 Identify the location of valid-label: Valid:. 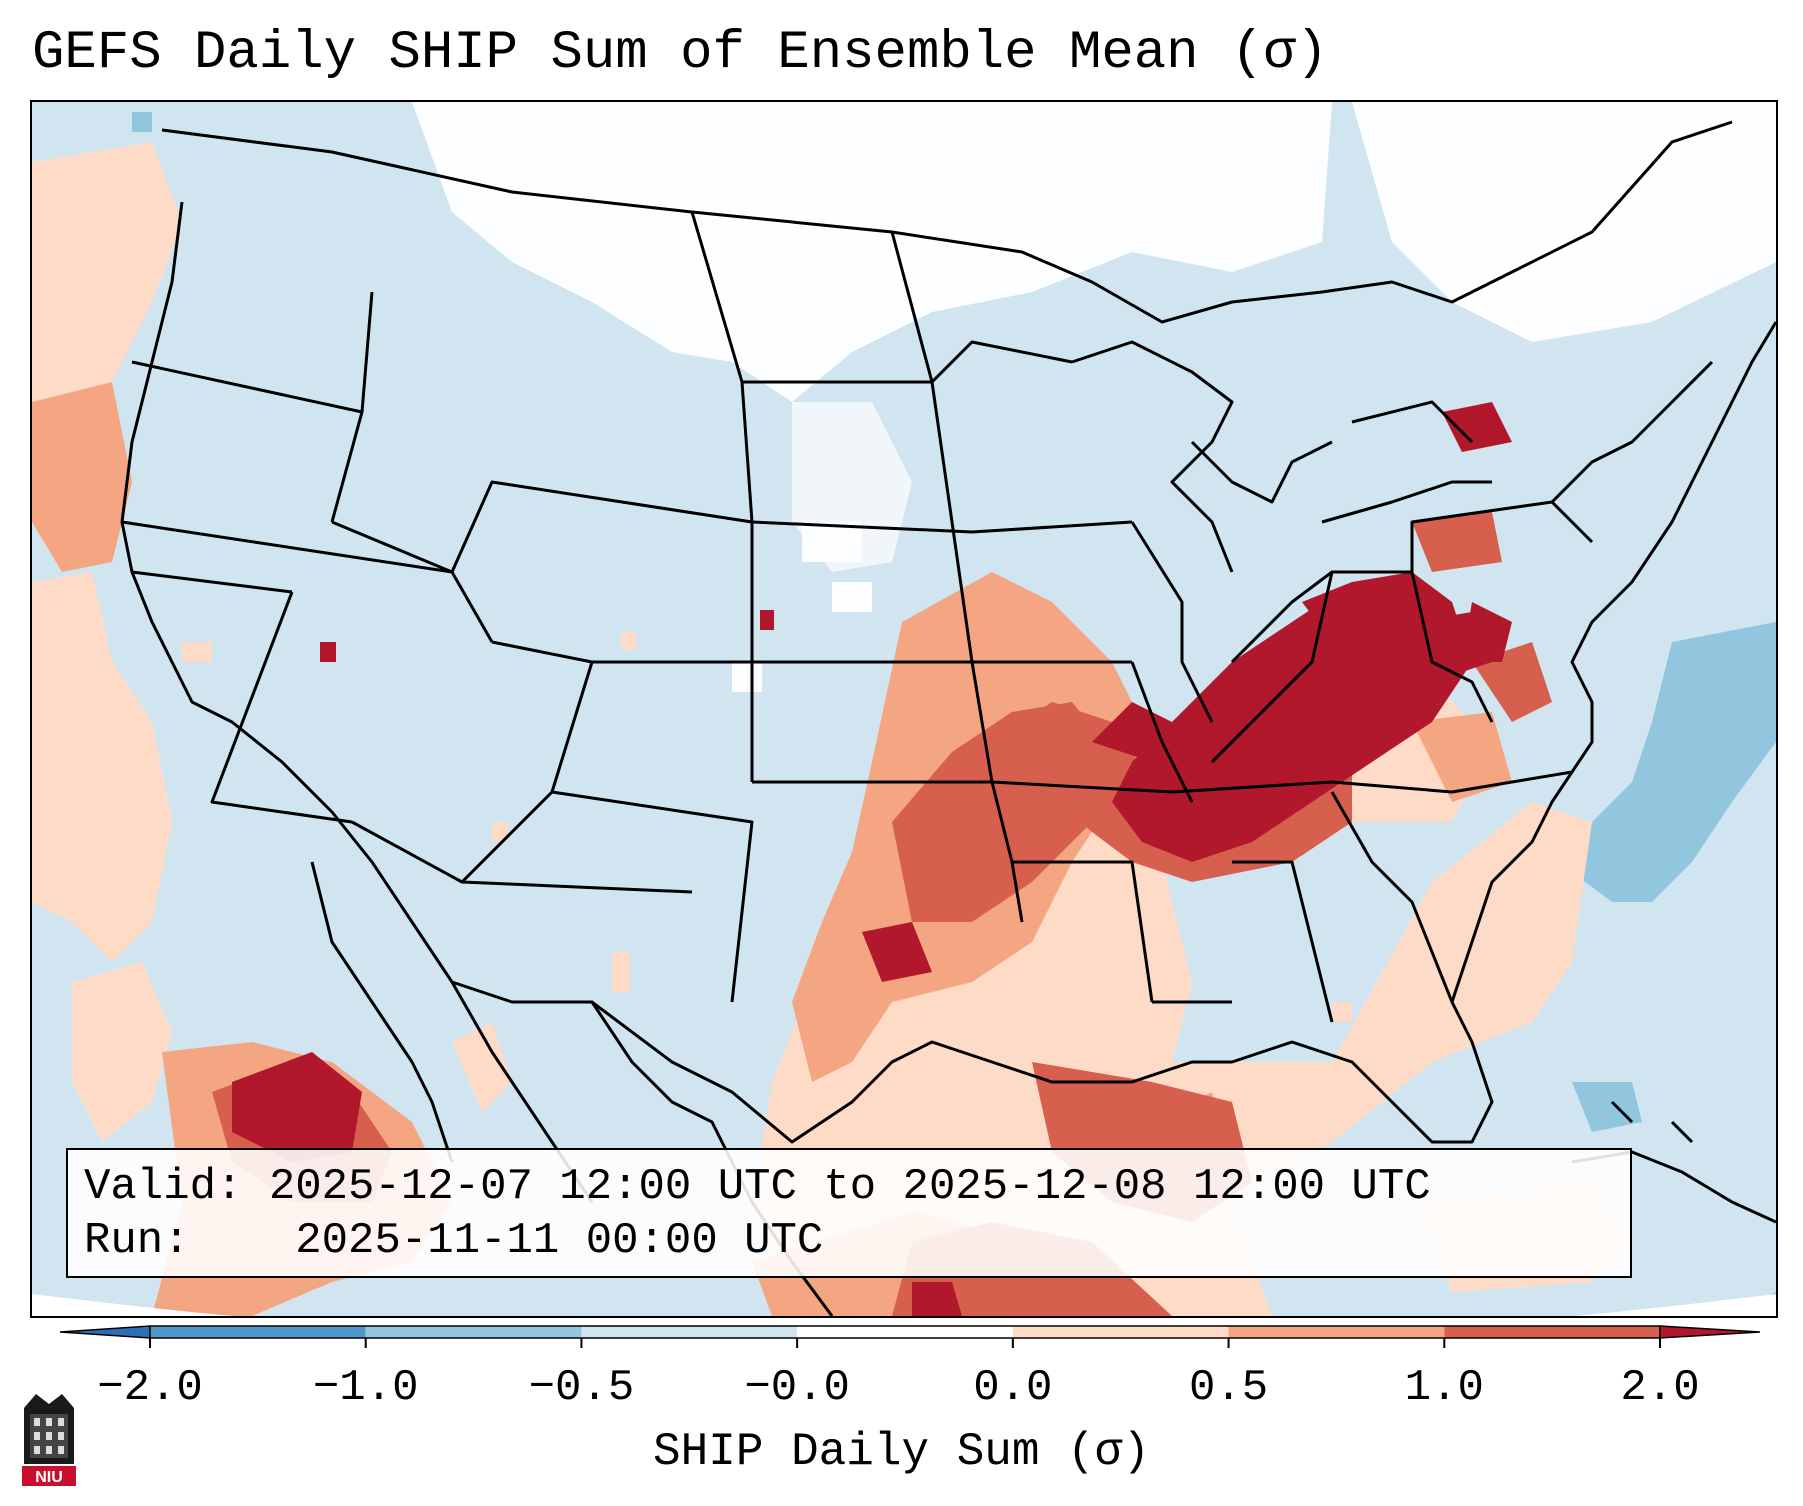
(163, 1187).